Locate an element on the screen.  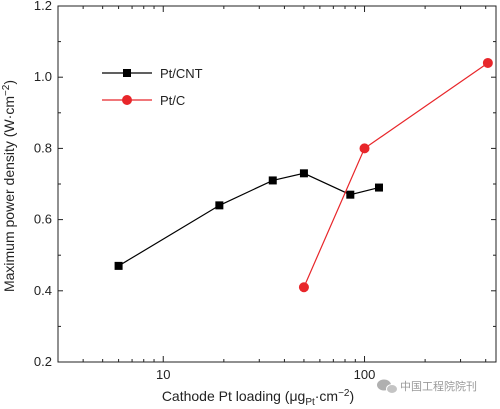
y-axis-title: Maximum power density (W·cm−2) is located at coordinates (9, 186).